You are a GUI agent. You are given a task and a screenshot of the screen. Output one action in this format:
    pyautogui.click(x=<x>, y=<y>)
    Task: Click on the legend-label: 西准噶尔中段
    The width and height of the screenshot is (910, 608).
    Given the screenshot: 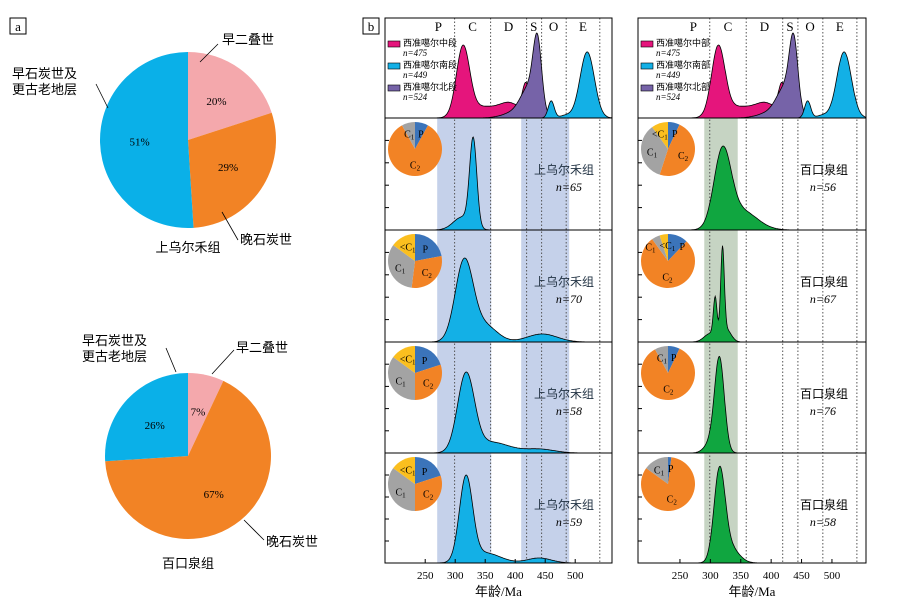 What is the action you would take?
    pyautogui.click(x=430, y=43)
    